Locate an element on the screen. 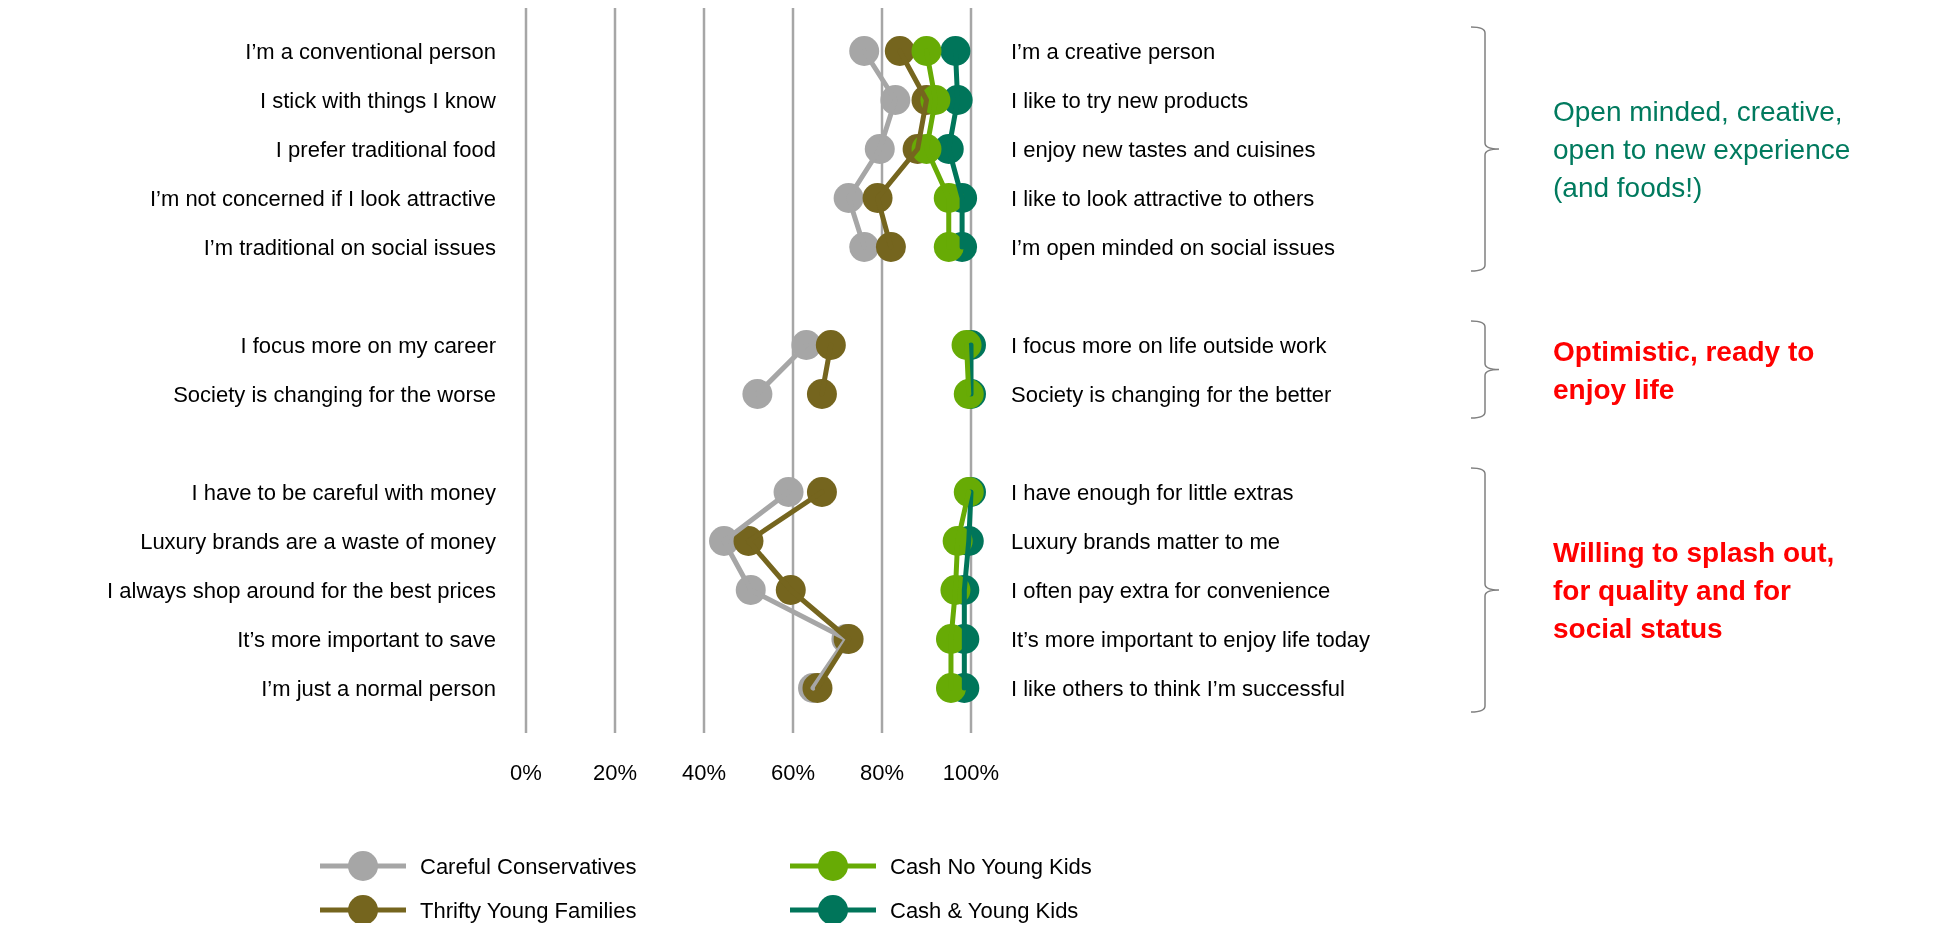 The width and height of the screenshot is (1951, 931). text: Open minded, creative, open to new experience (and foods!) is located at coordinates (1702, 149).